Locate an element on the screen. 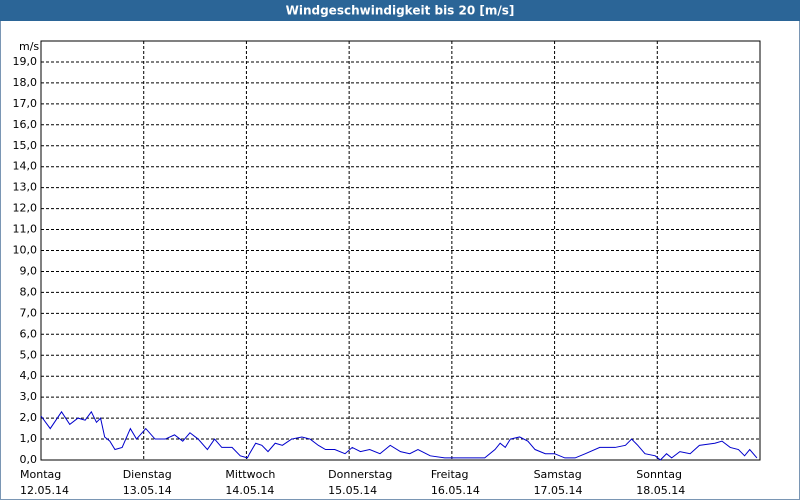 This screenshot has width=800, height=500. x-tick-date: 15.05.14 is located at coordinates (352, 490).